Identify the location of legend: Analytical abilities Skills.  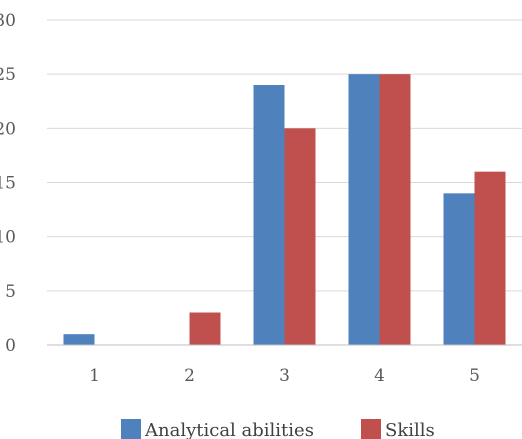
(278, 429).